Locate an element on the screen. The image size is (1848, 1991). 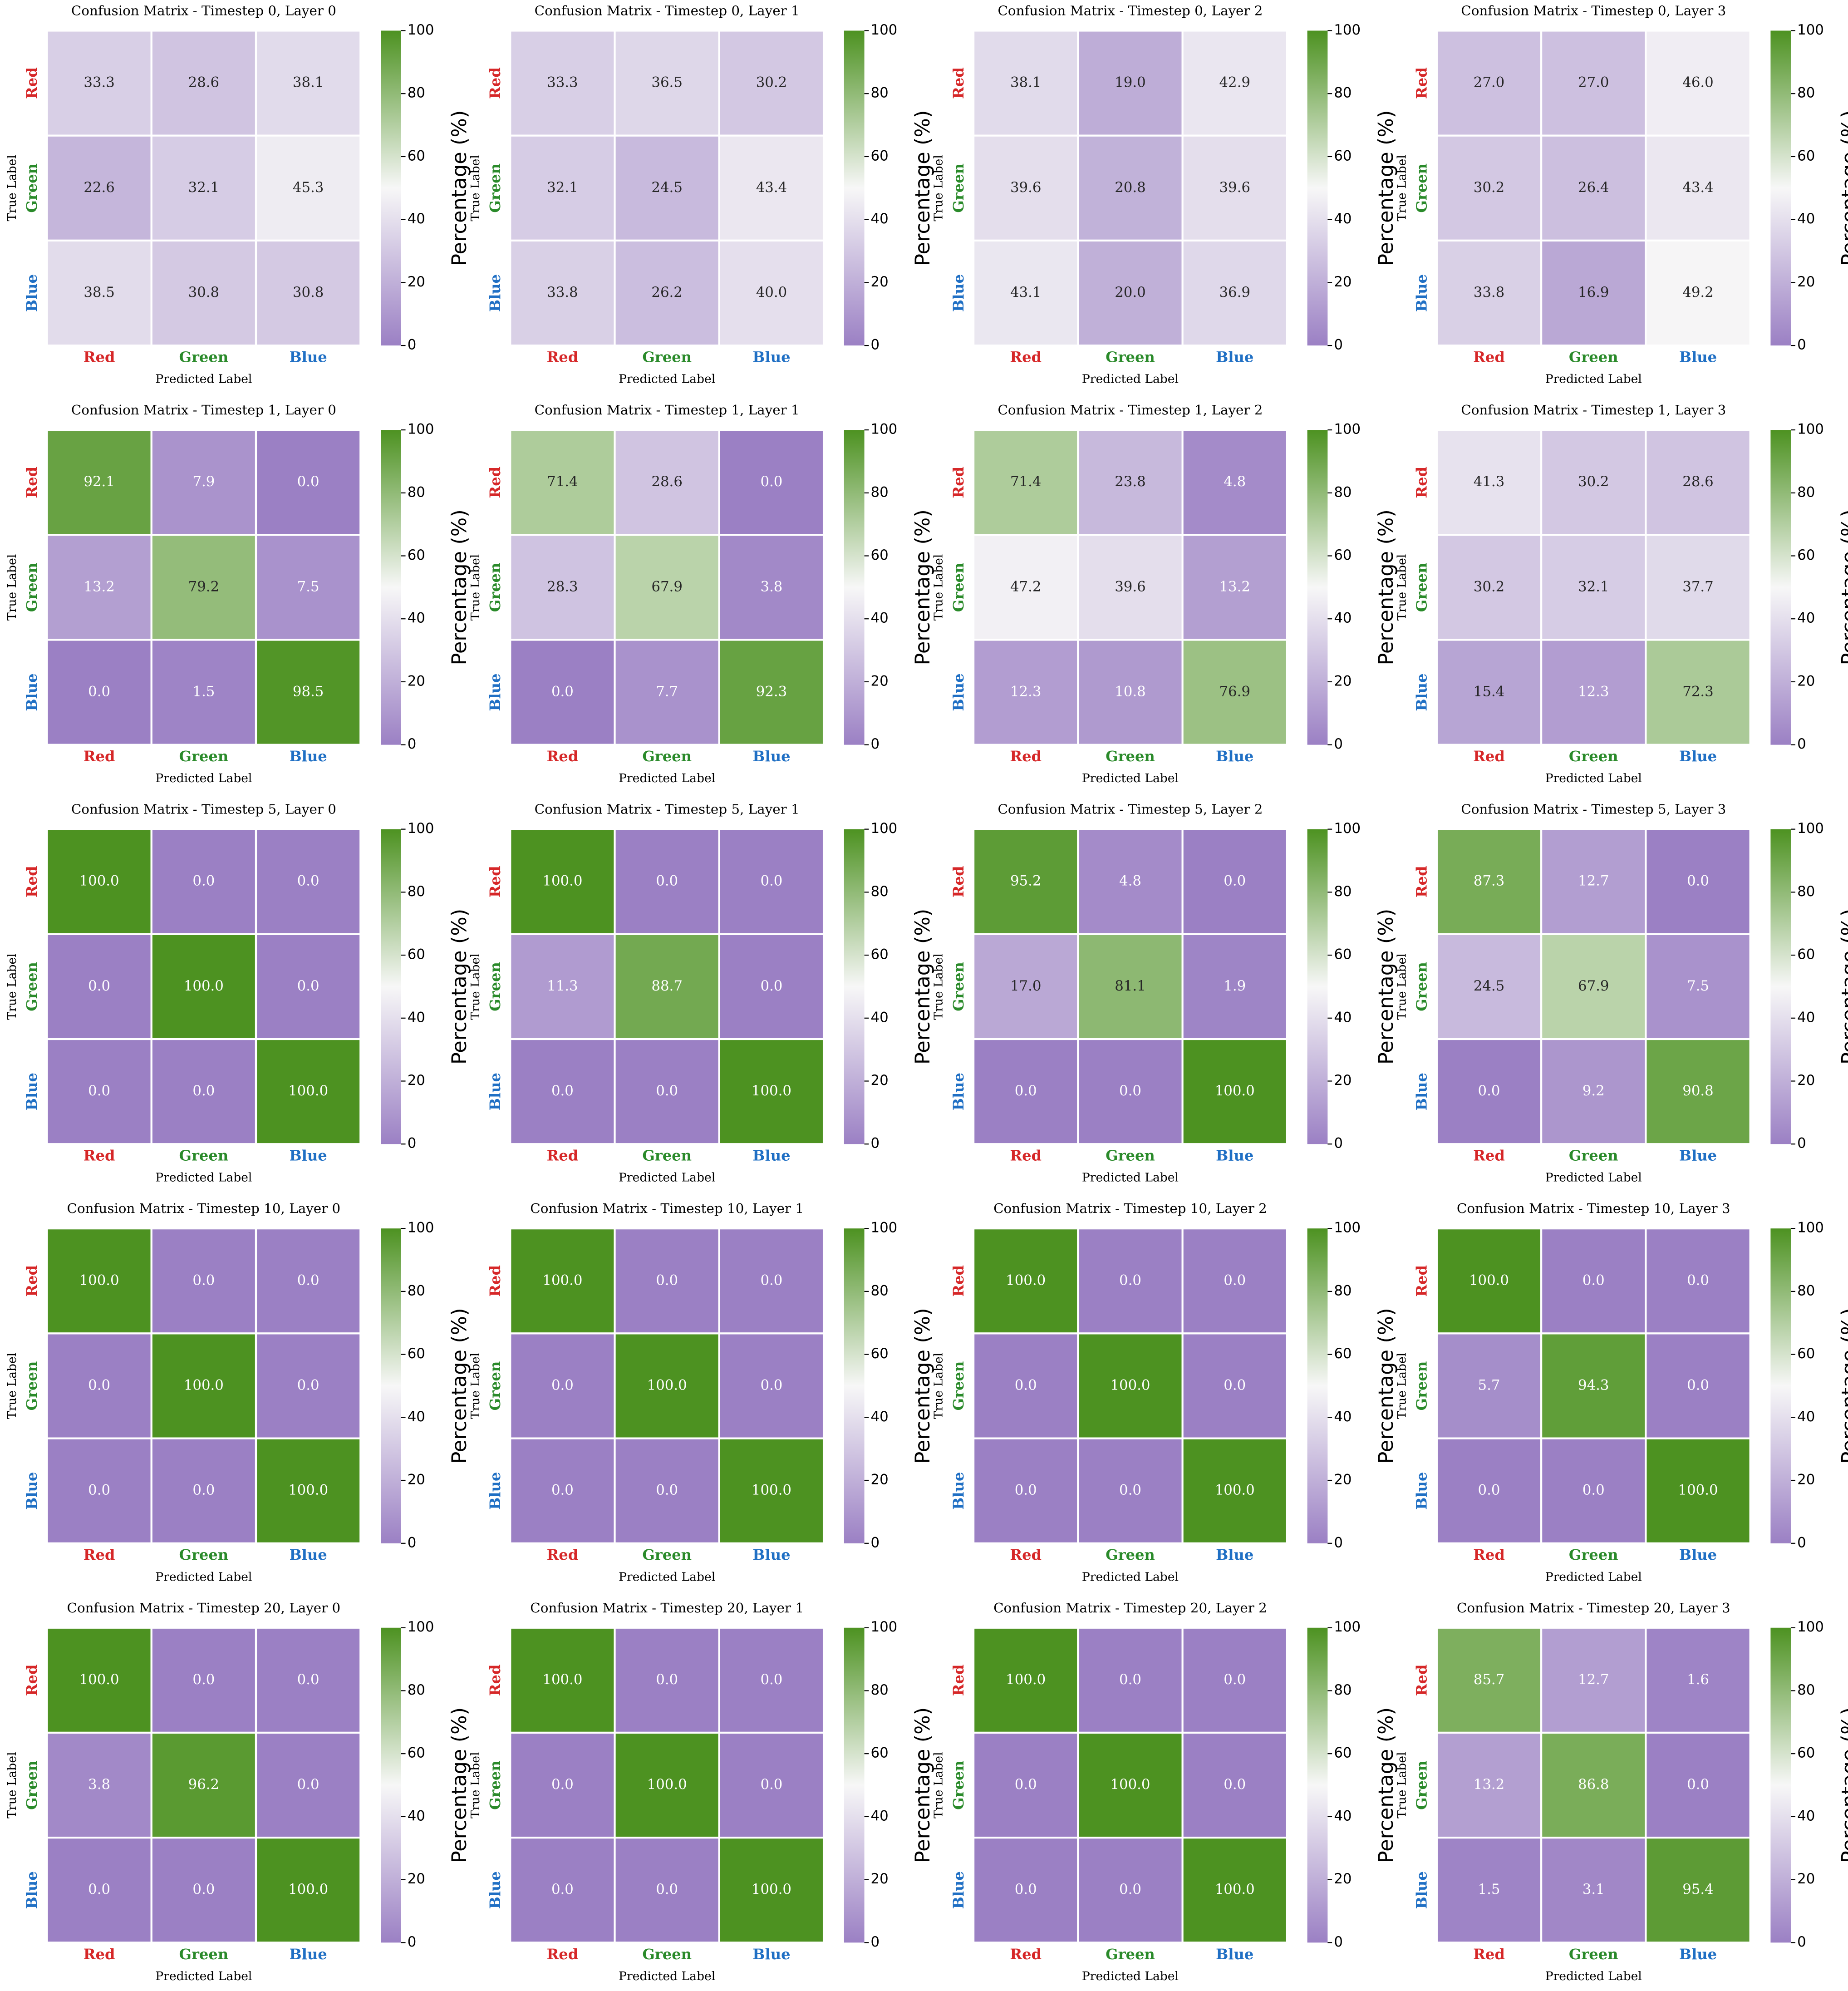
cell-label: 1.9 is located at coordinates (1235, 986).